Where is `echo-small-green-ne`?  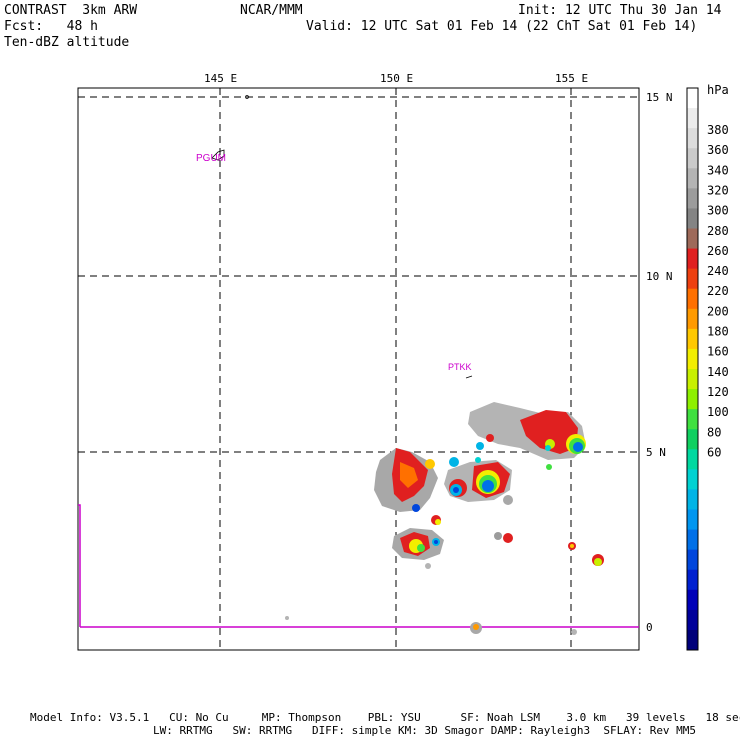
echo-small-green-ne is located at coordinates (549, 467).